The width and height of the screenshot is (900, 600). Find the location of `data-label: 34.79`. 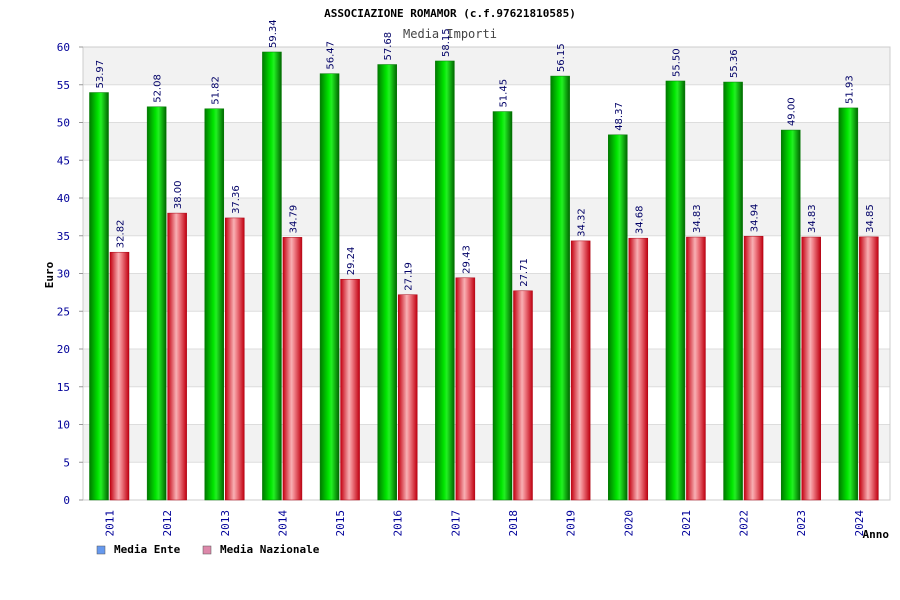

data-label: 34.79 is located at coordinates (293, 219).